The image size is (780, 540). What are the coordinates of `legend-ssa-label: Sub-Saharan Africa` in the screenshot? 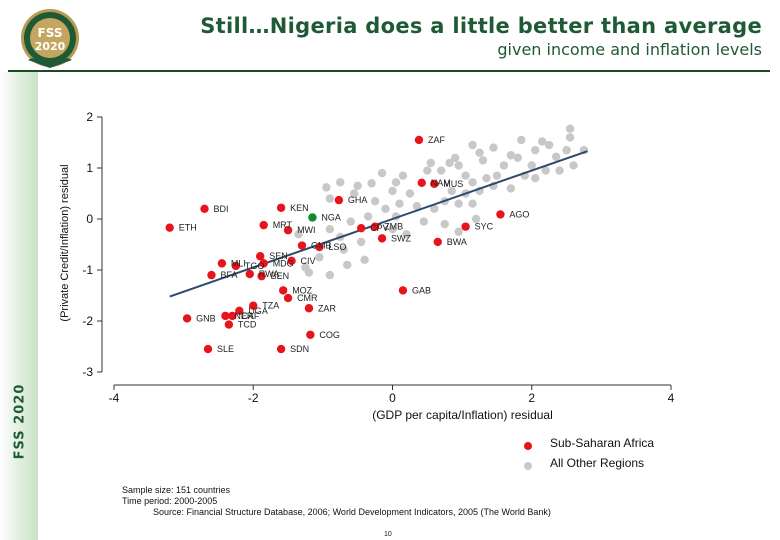 It's located at (602, 443).